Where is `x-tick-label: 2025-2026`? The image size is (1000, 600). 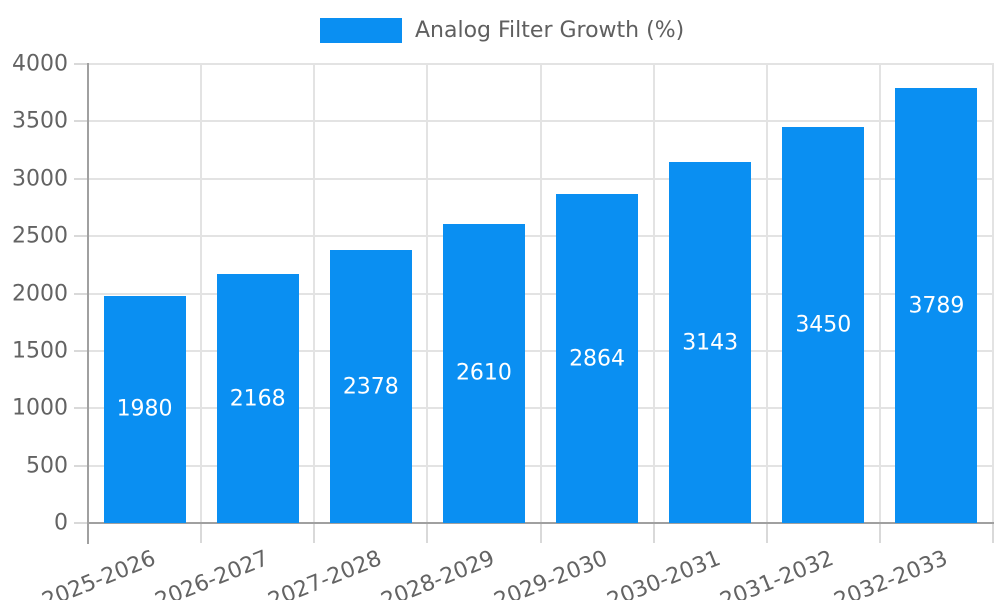
x-tick-label: 2025-2026 is located at coordinates (98, 573).